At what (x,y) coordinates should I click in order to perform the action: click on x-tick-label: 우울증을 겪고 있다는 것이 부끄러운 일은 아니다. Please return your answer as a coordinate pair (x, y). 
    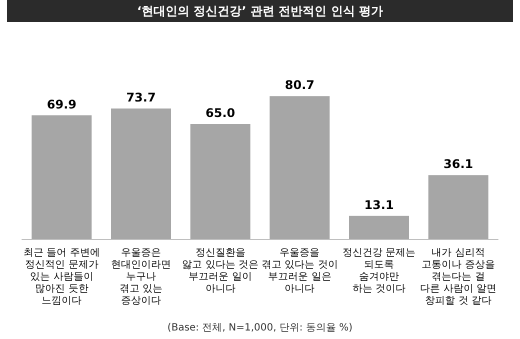
    Looking at the image, I should click on (299, 271).